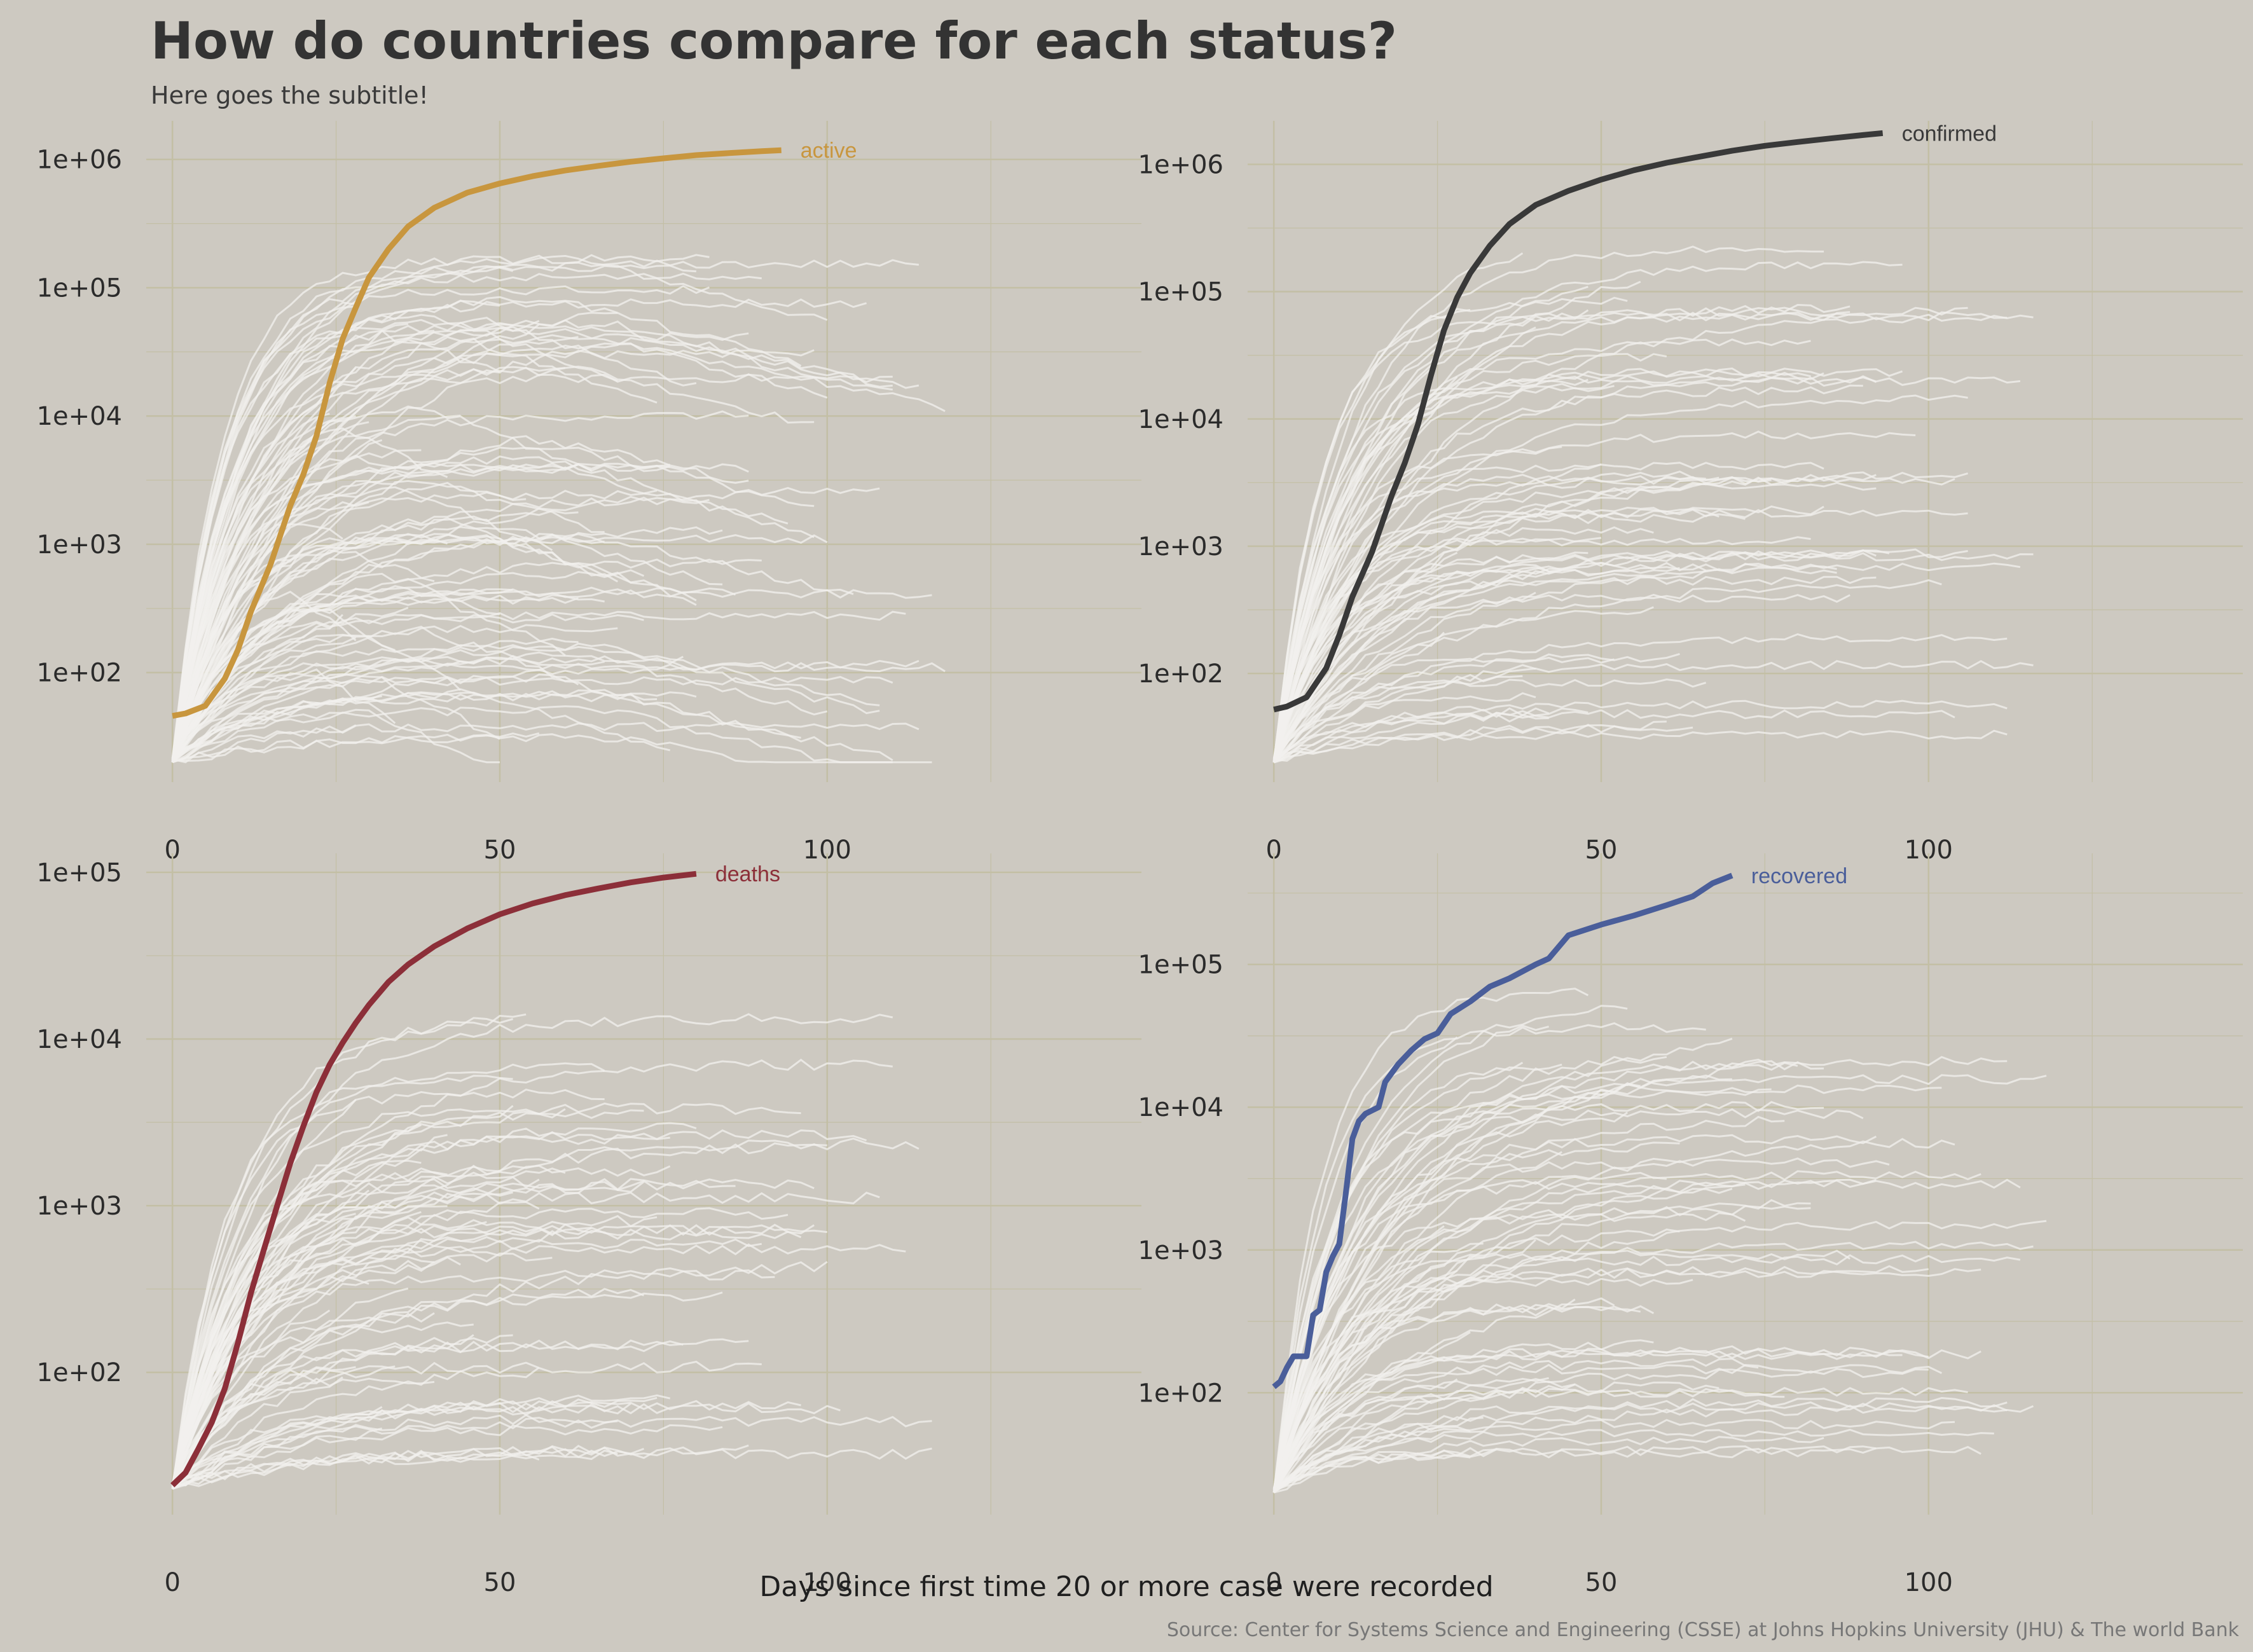 Image resolution: width=2253 pixels, height=1652 pixels. What do you see at coordinates (290, 95) in the screenshot?
I see `chart-subtitle: Here goes the subtitle!` at bounding box center [290, 95].